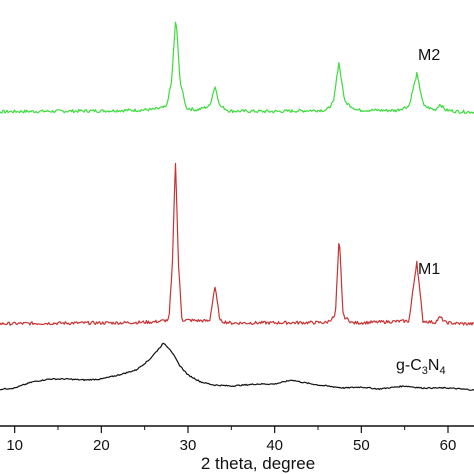 The width and height of the screenshot is (474, 474). Describe the element at coordinates (14, 445) in the screenshot. I see `x-tick-label: 10` at that location.